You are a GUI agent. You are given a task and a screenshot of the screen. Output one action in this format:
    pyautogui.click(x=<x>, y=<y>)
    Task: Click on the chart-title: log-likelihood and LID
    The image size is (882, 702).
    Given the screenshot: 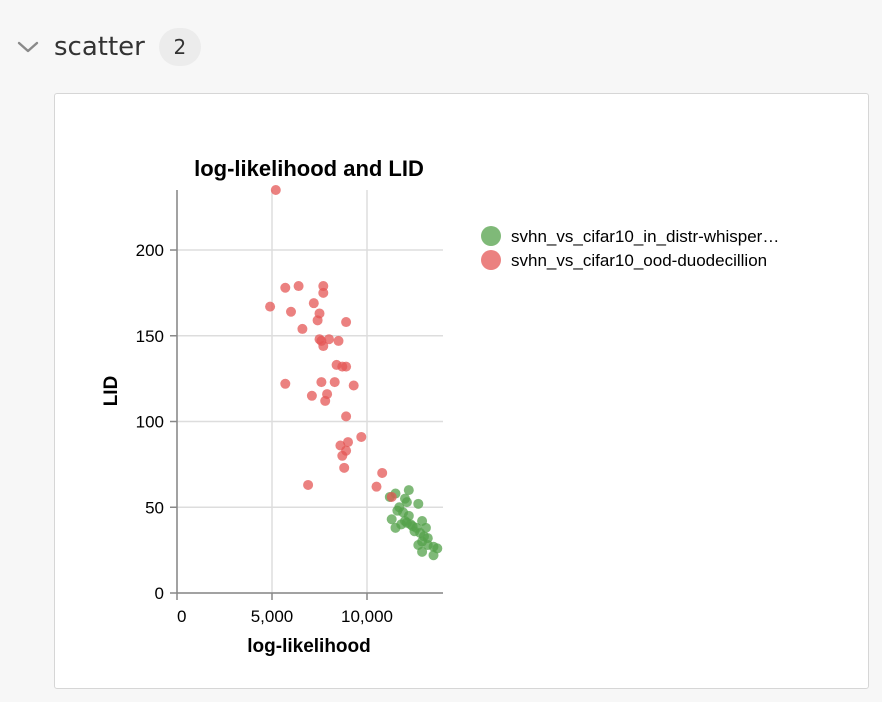 What is the action you would take?
    pyautogui.click(x=309, y=168)
    